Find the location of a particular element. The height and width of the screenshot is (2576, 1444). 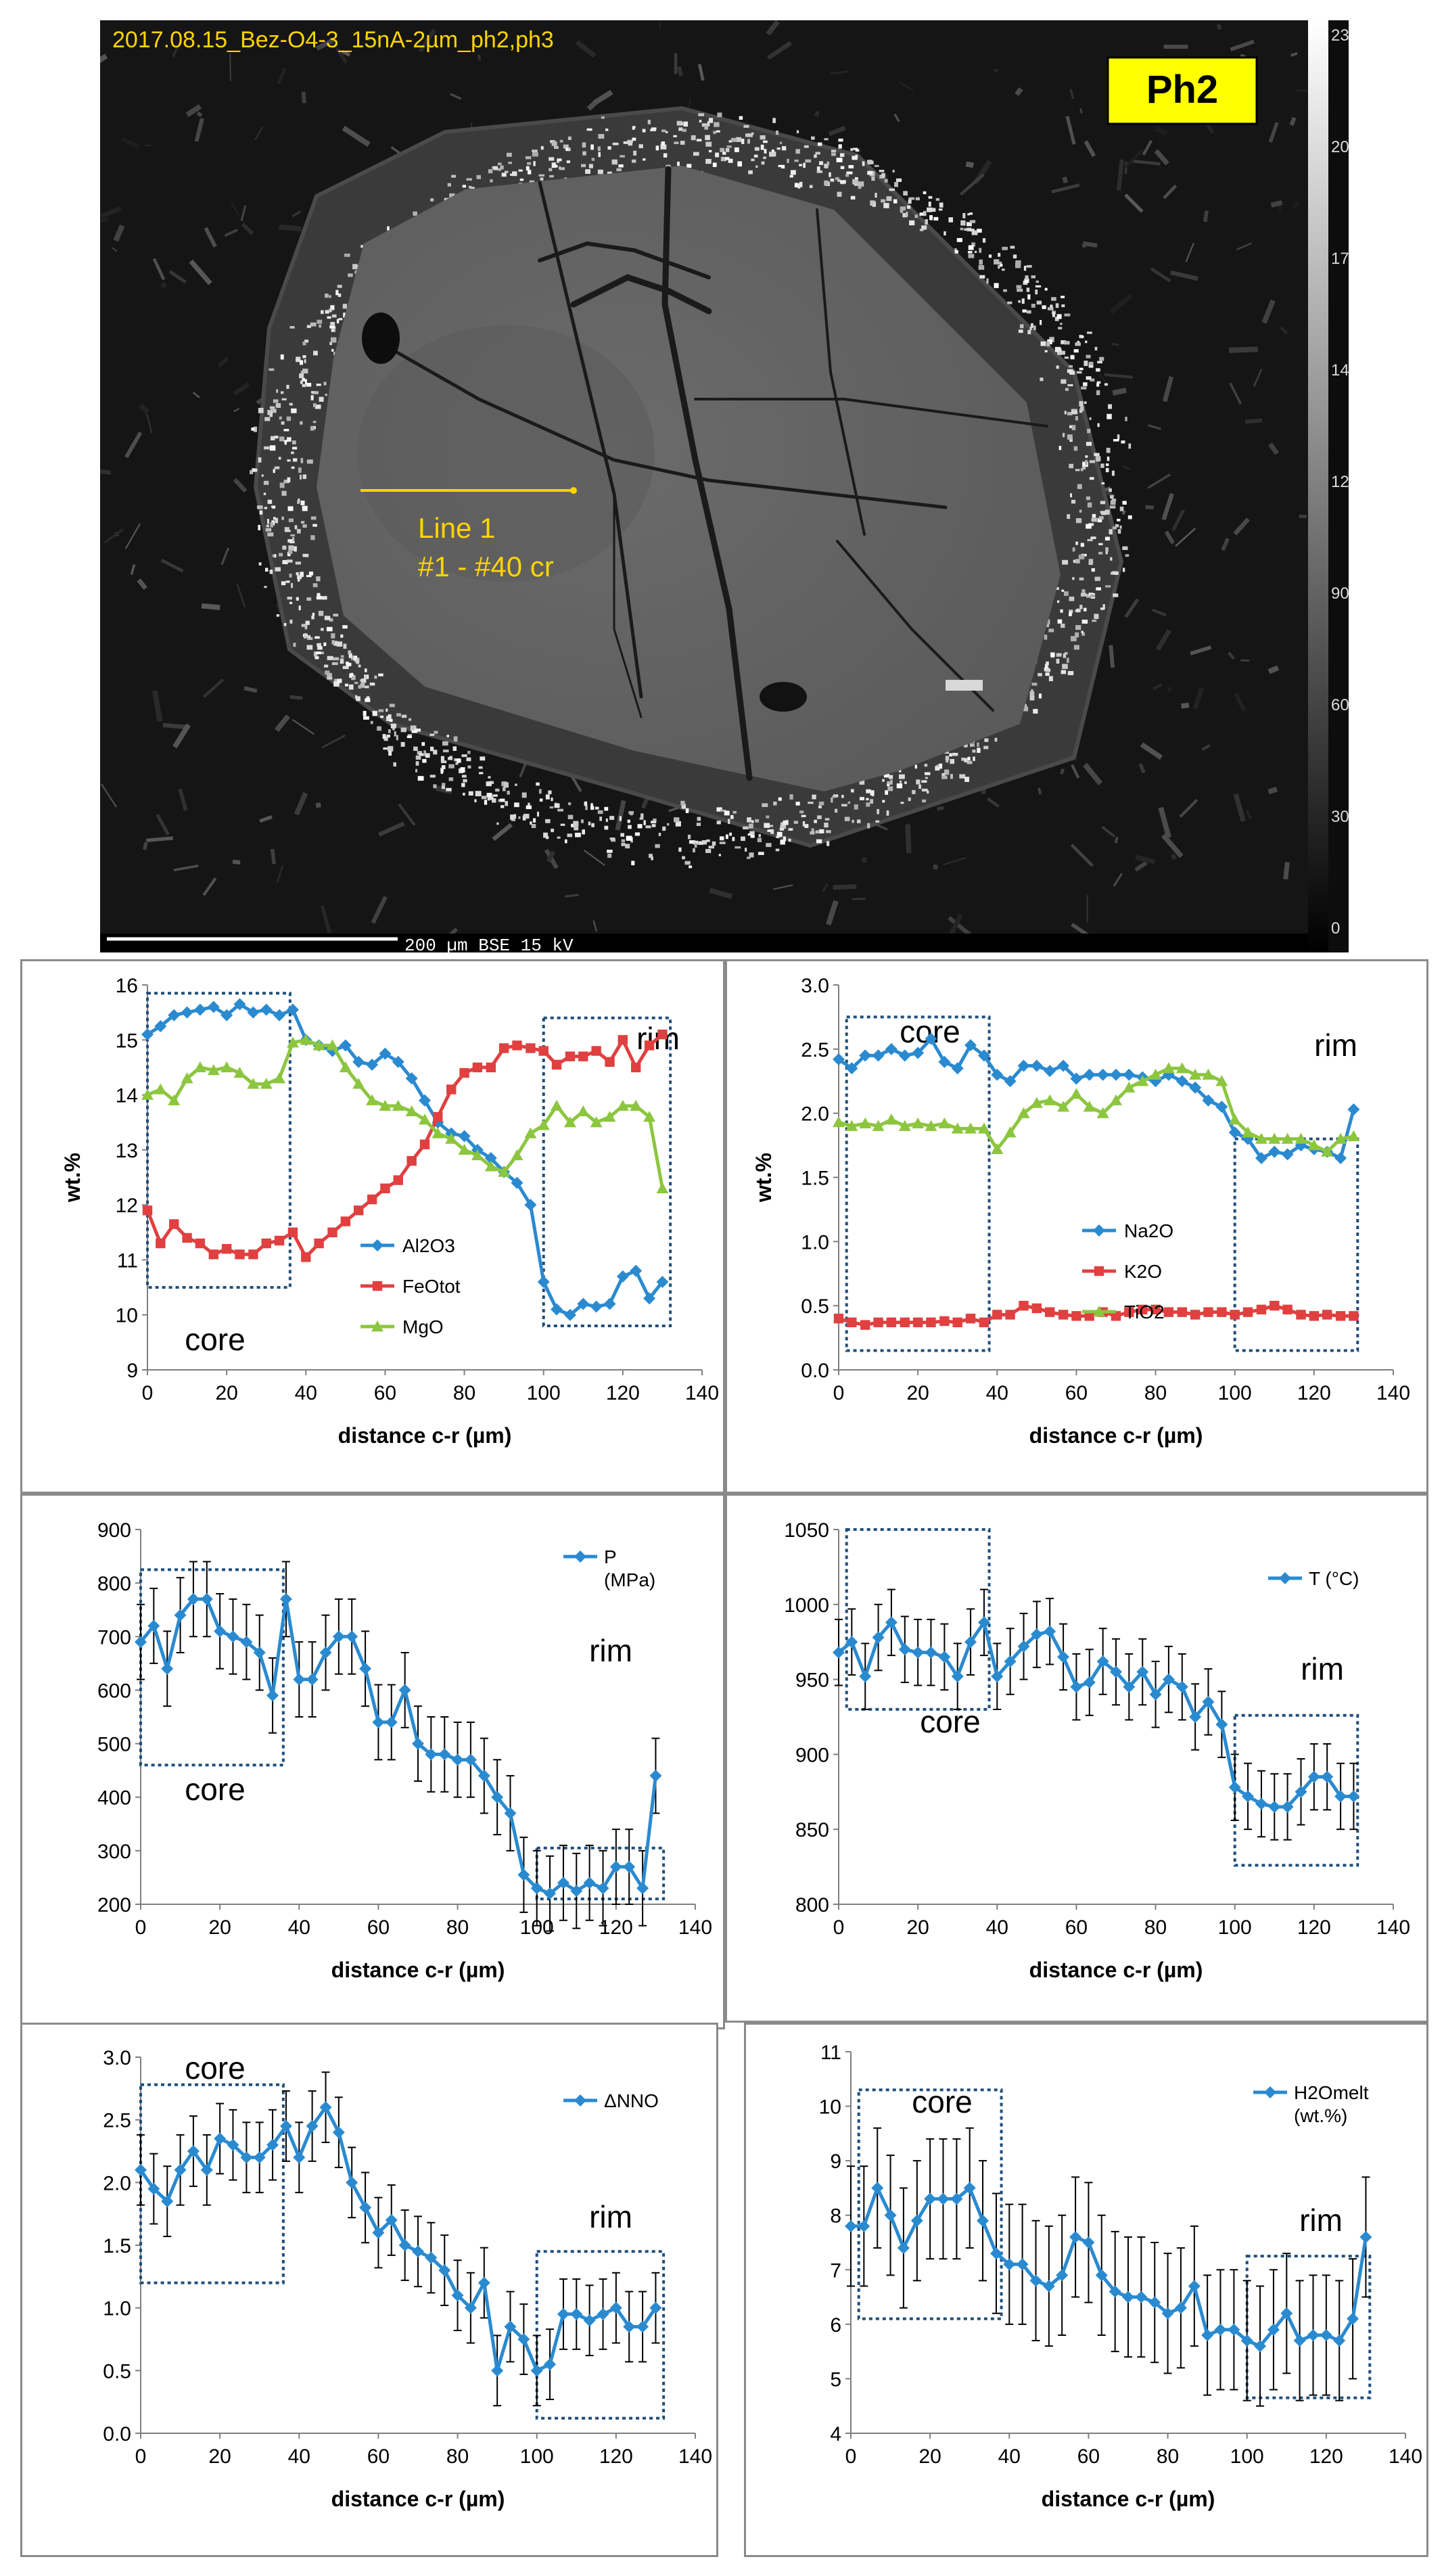

y-tick-label: 7 is located at coordinates (835, 2270).